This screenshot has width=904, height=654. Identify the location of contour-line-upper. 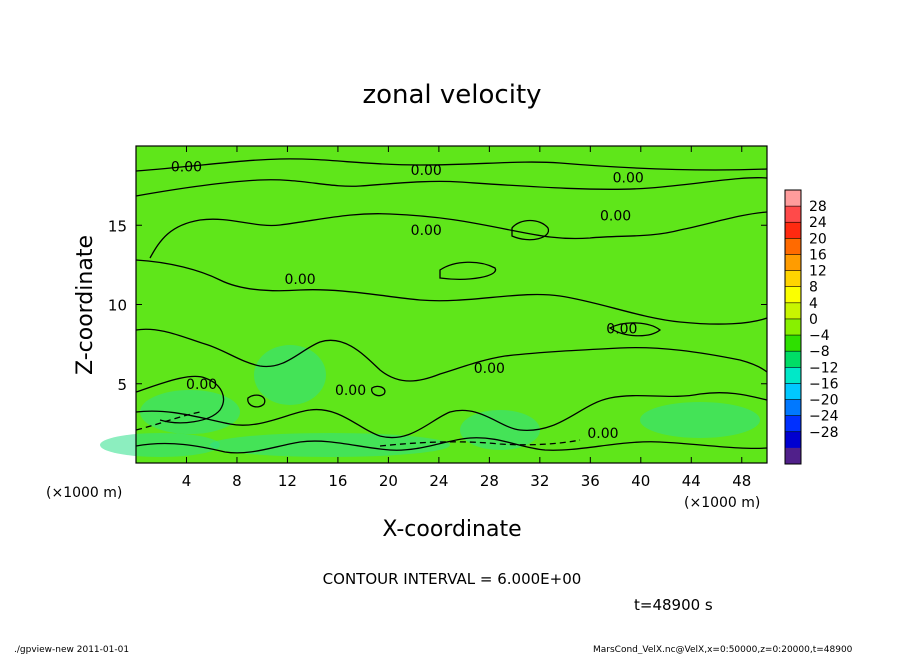
(451, 187).